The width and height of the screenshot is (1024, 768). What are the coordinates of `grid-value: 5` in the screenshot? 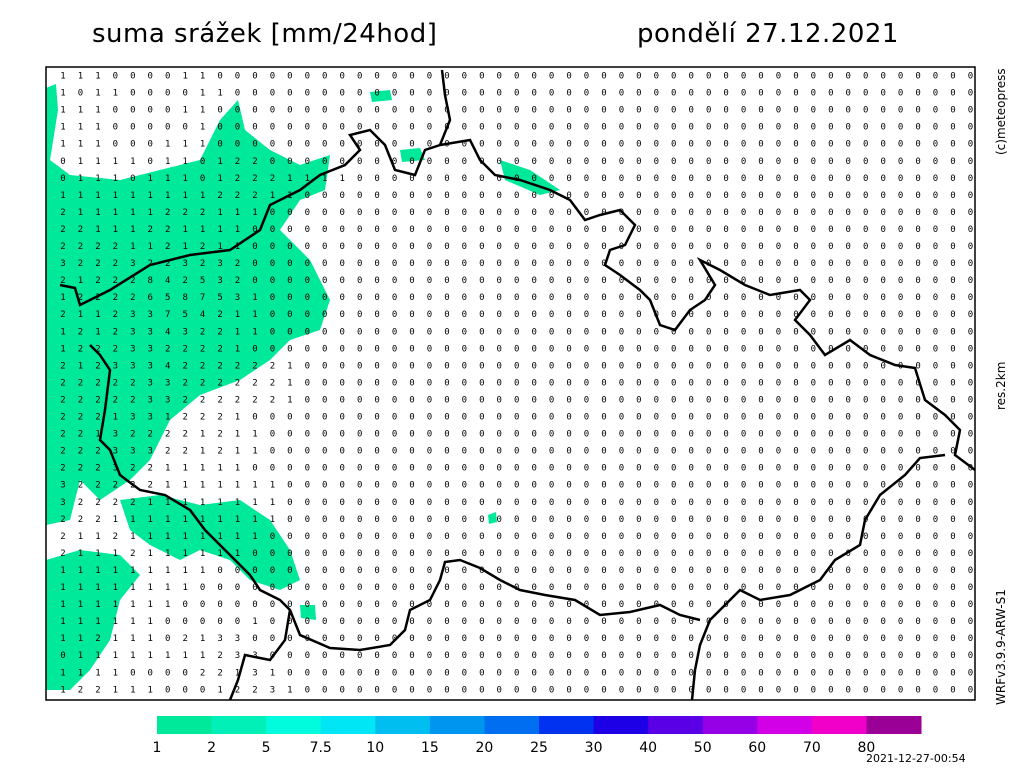 It's located at (219, 298).